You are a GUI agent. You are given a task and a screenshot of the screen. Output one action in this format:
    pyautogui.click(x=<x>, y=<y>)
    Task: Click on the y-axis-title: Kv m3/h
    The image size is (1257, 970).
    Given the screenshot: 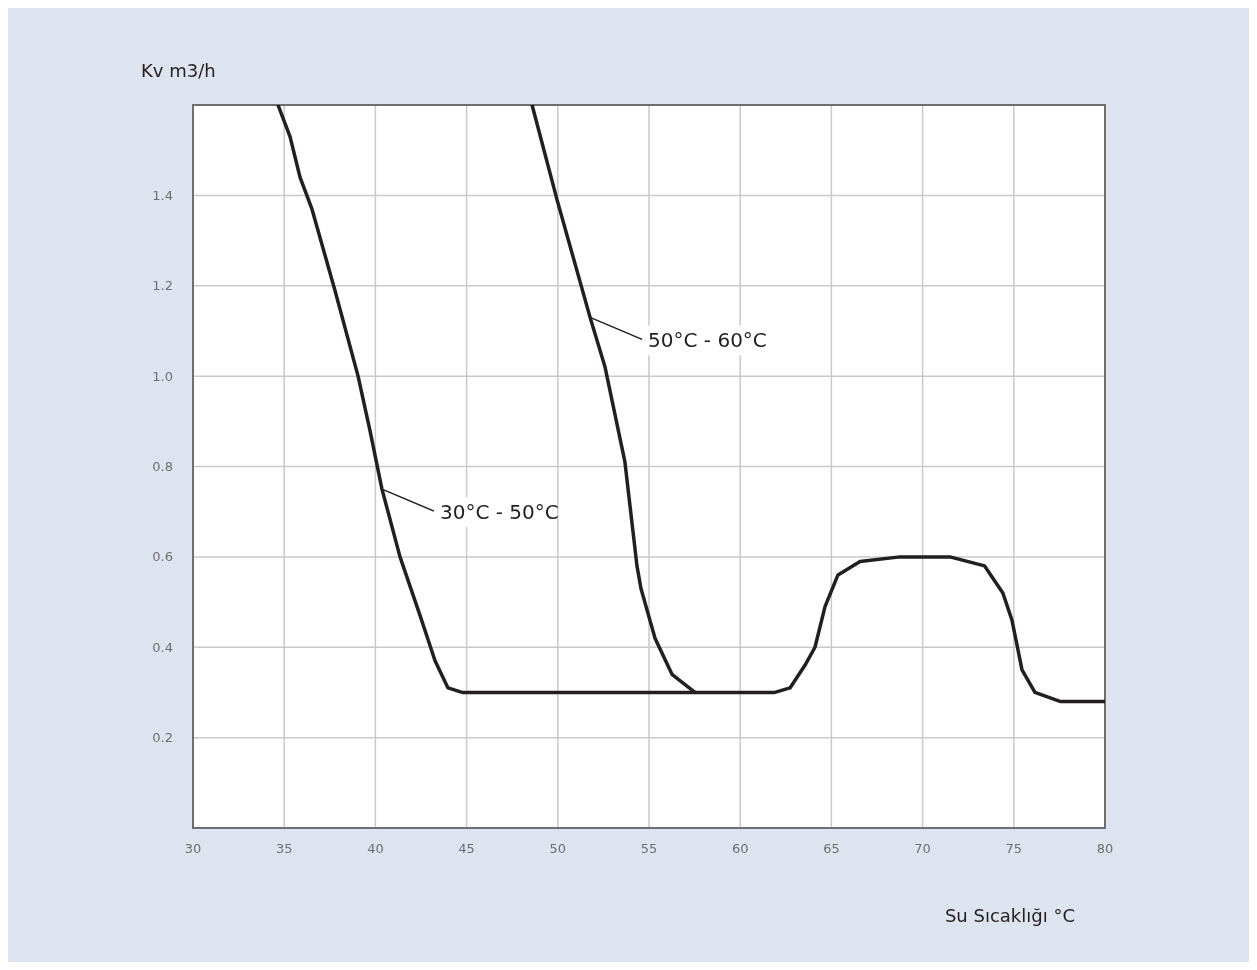 What is the action you would take?
    pyautogui.click(x=178, y=70)
    